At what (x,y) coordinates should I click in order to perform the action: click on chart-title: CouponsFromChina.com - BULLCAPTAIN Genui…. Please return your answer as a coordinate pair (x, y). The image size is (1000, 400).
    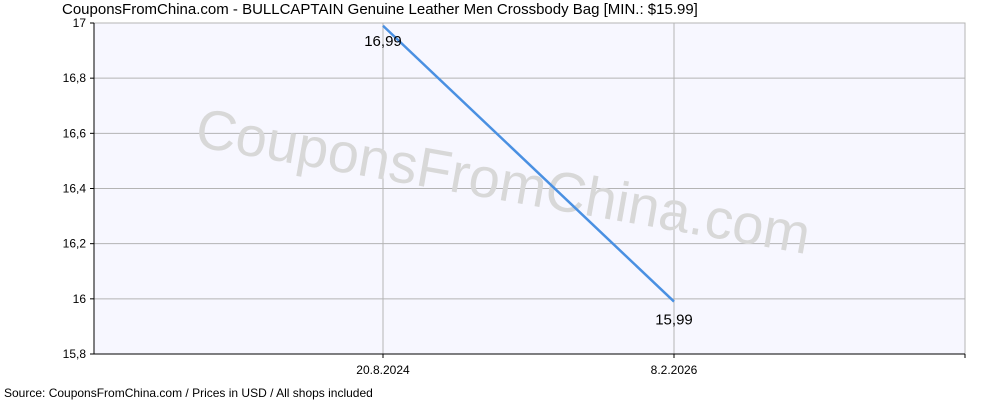
    Looking at the image, I should click on (380, 9).